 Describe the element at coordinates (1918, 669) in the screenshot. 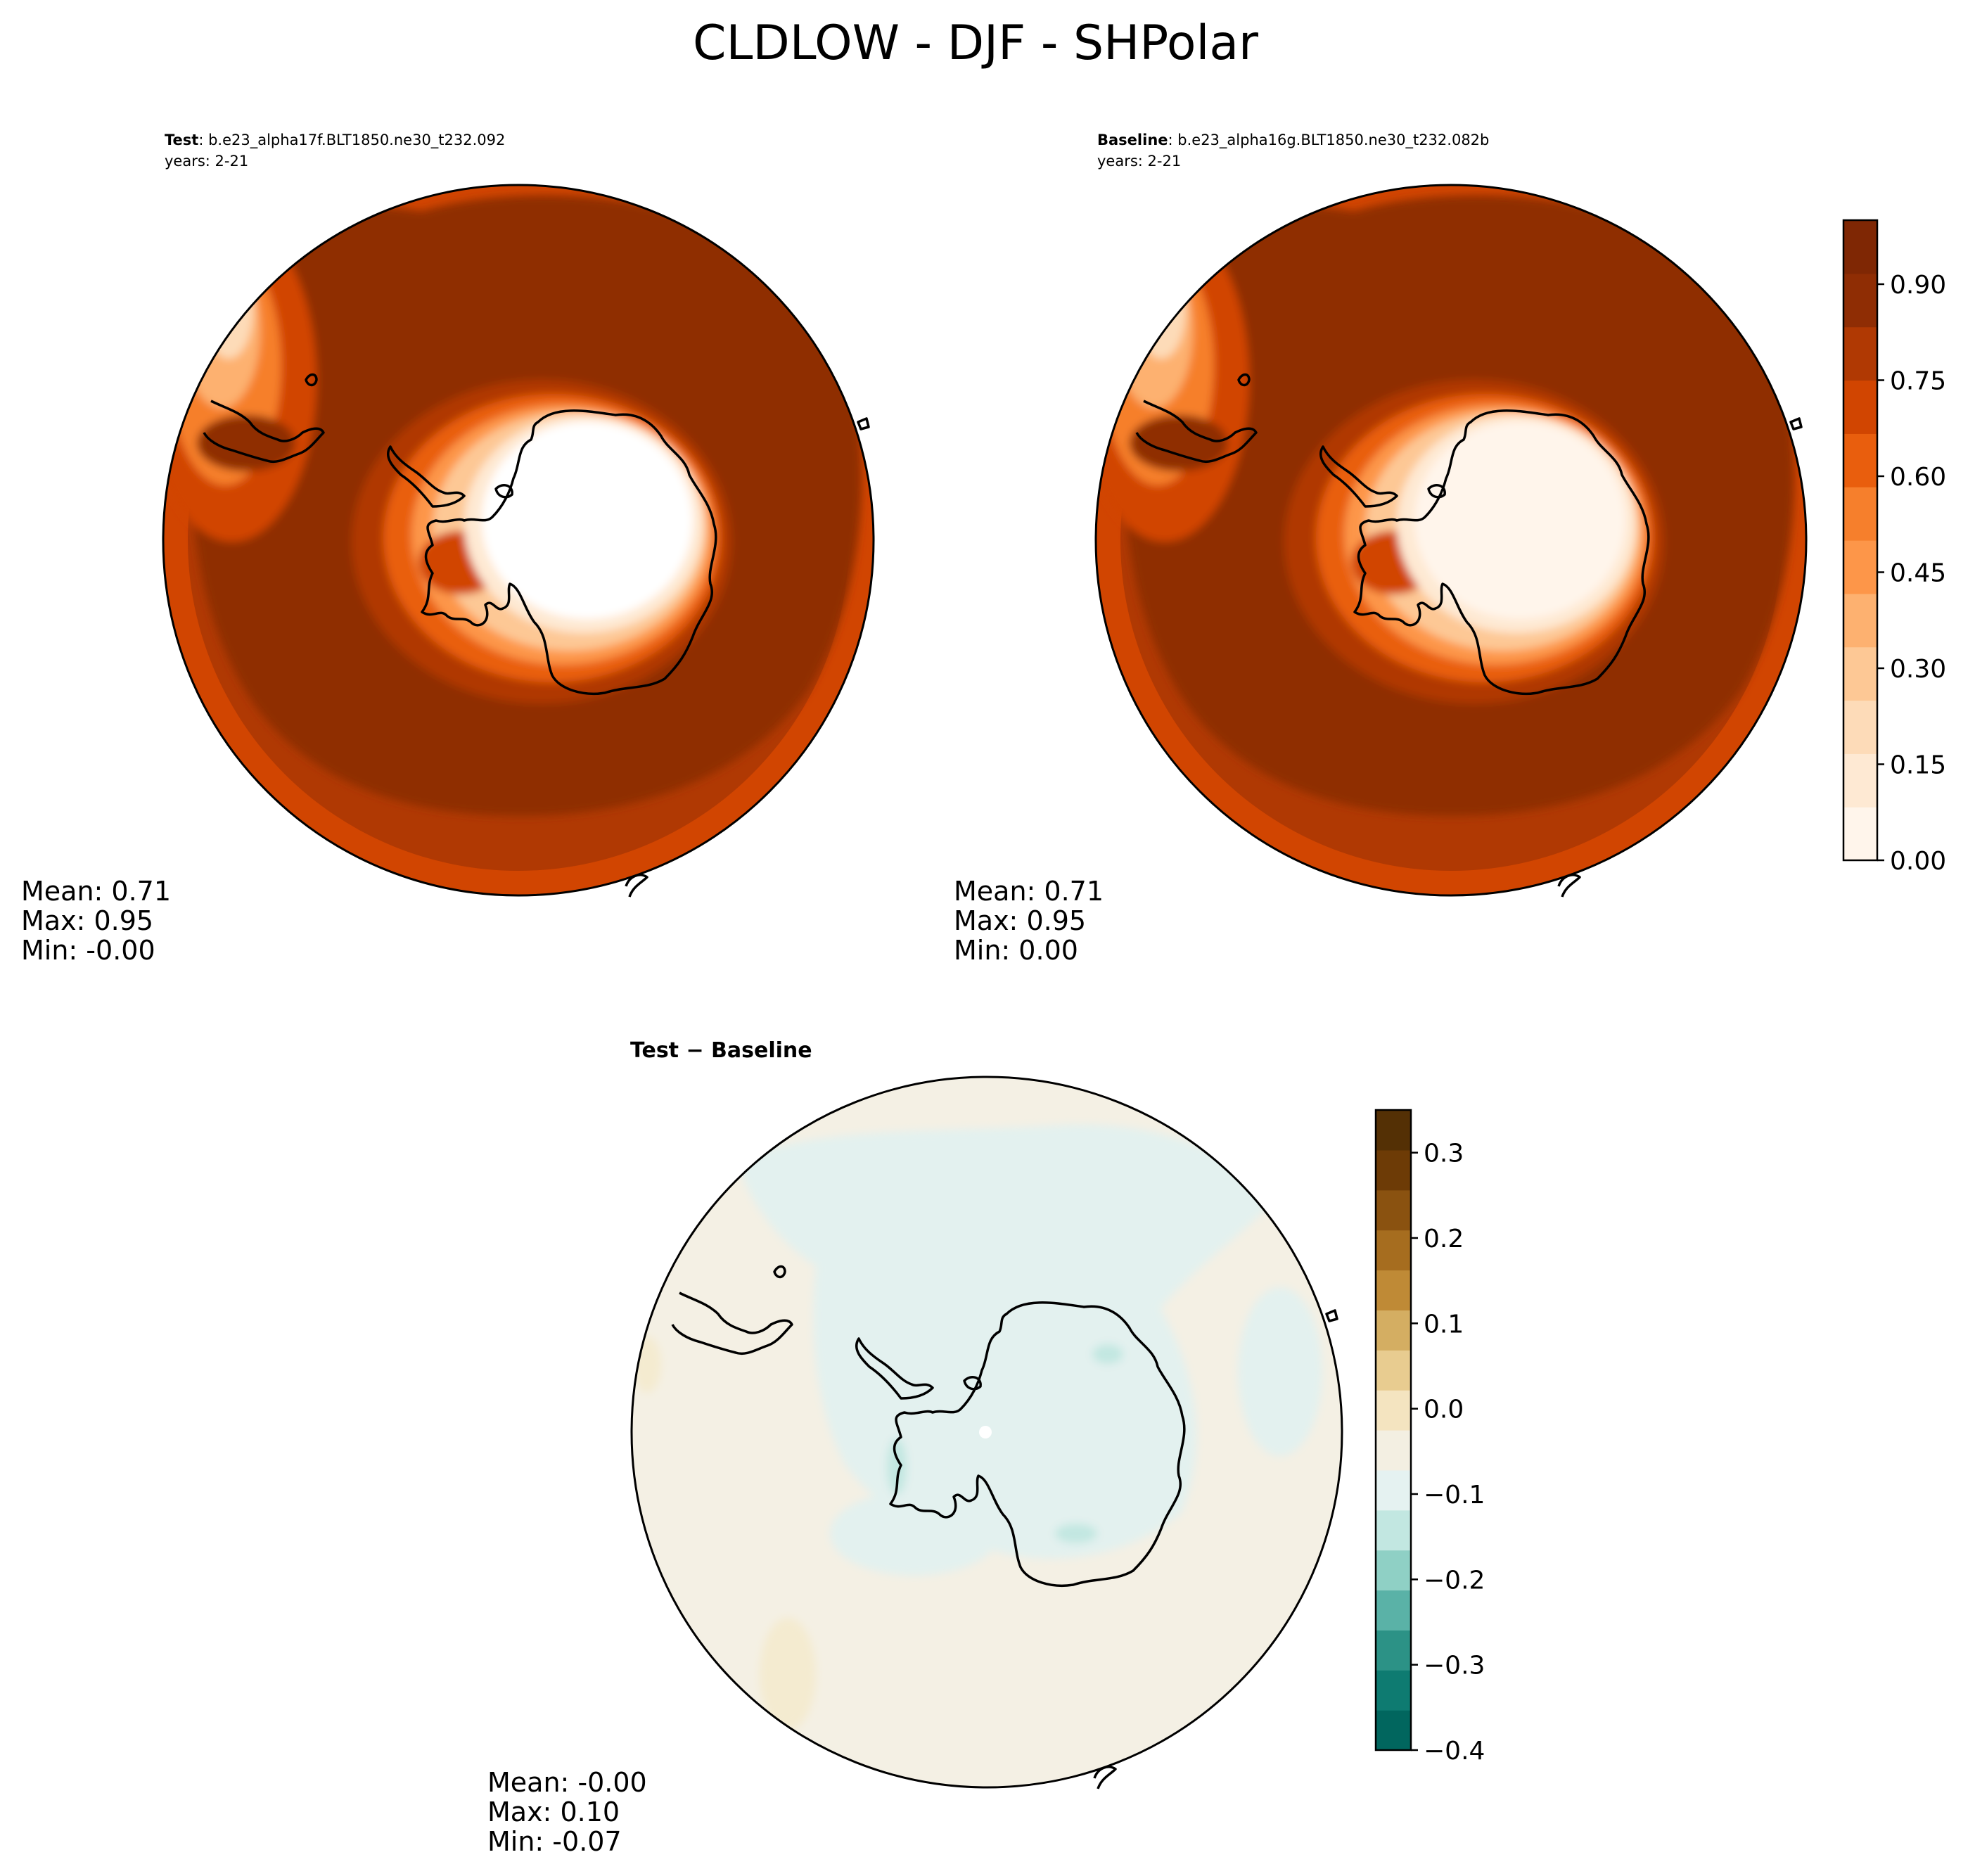

I see `colorbar-main-tick-label: 0.30` at that location.